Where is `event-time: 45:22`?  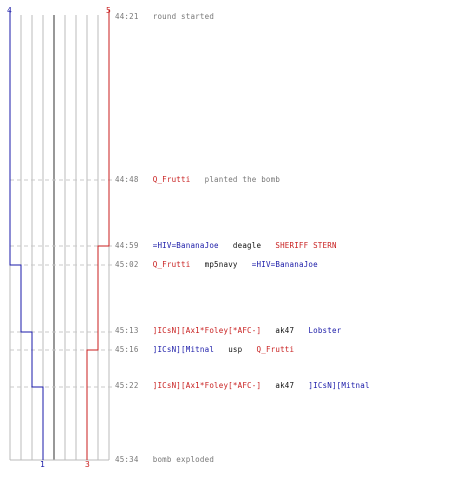 event-time: 45:22 is located at coordinates (127, 385).